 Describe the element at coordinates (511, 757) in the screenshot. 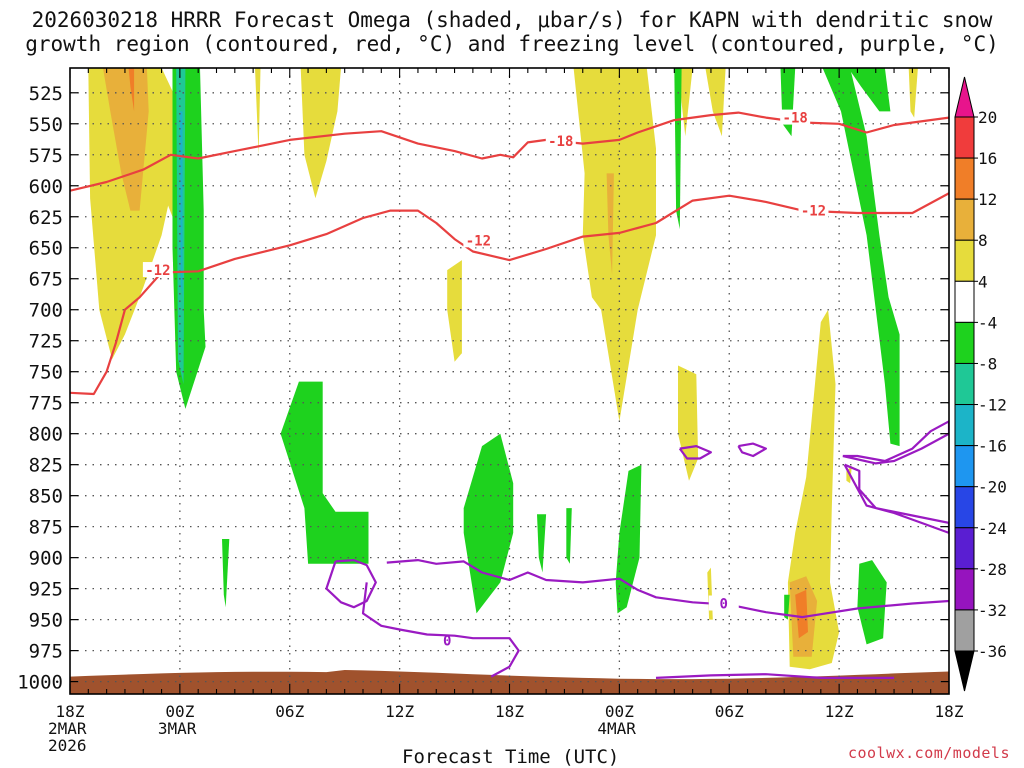

I see `x-axis-label: Forecast Time (UTC)` at that location.